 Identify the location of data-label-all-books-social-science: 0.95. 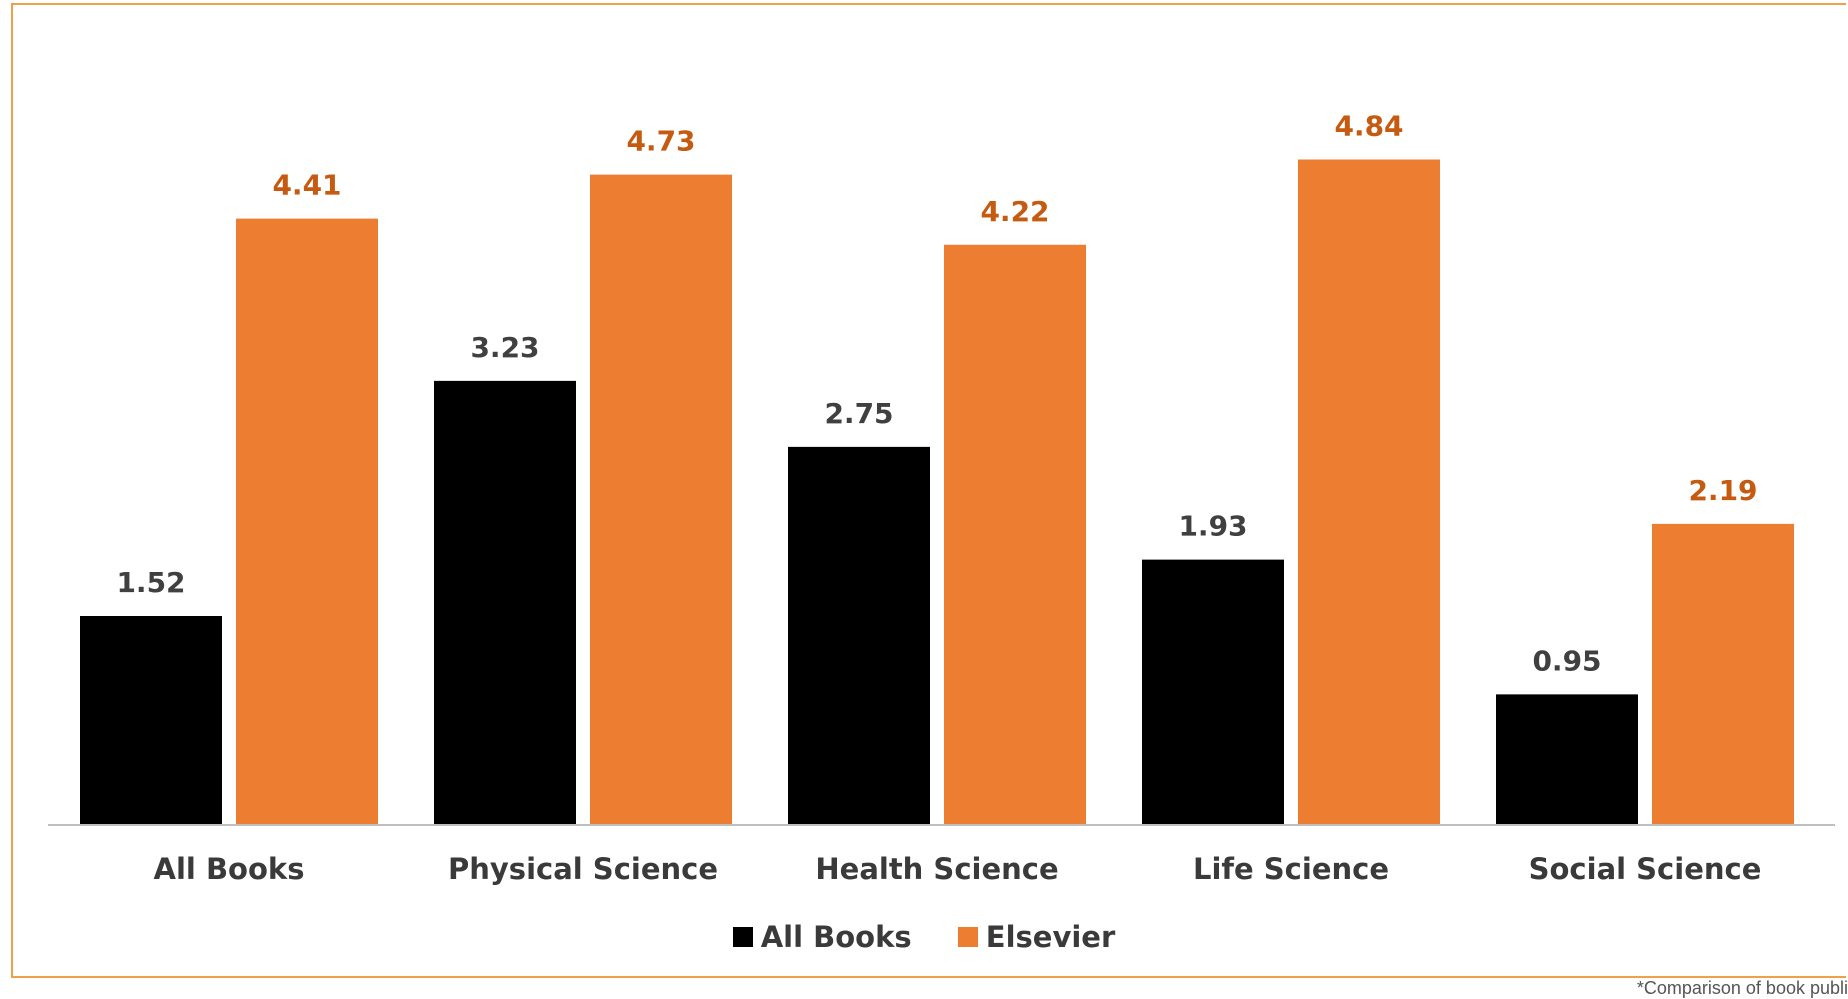
(1566, 660).